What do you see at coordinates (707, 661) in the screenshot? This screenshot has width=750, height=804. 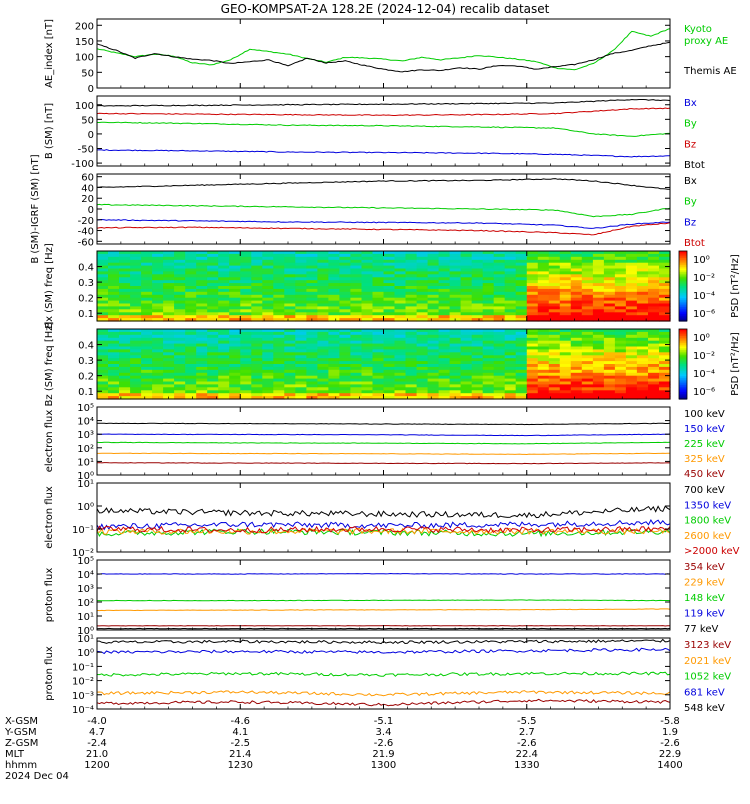 I see `legend-entry: 2021 keV` at bounding box center [707, 661].